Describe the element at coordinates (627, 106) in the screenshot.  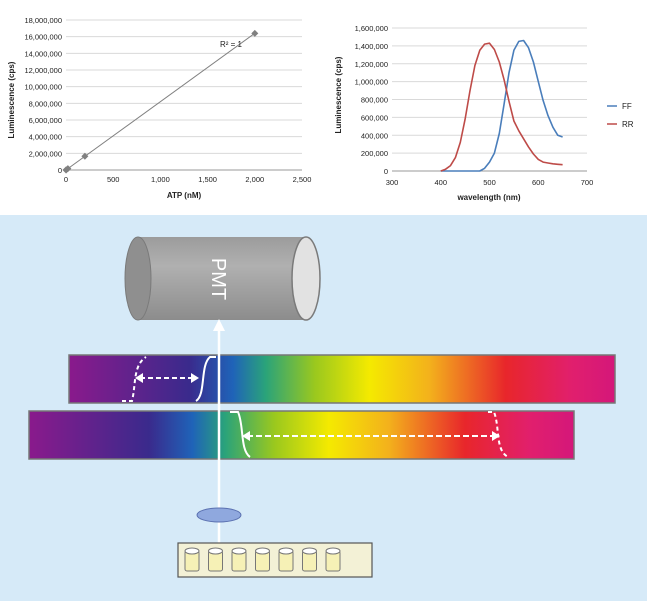
I see `legend-label-ff: FF` at that location.